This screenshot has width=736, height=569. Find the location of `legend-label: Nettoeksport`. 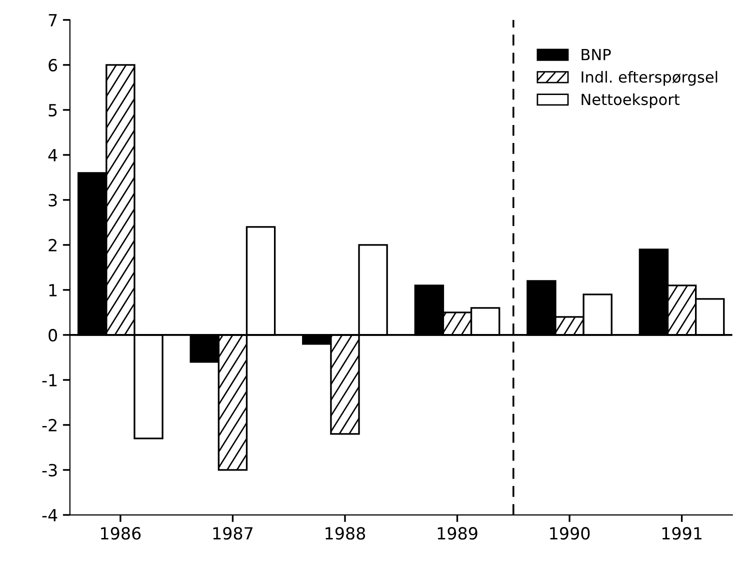

legend-label: Nettoeksport is located at coordinates (631, 100).